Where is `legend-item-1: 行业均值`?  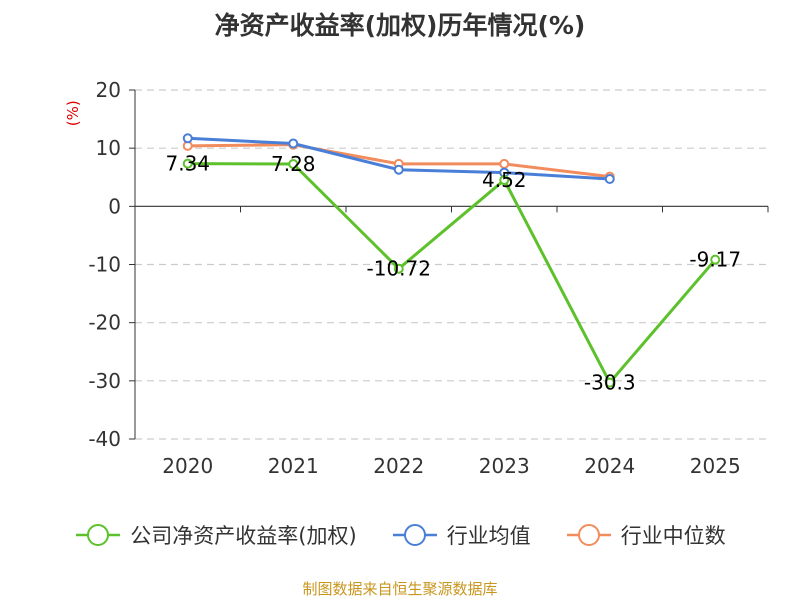
legend-item-1: 行业均值 is located at coordinates (461, 535).